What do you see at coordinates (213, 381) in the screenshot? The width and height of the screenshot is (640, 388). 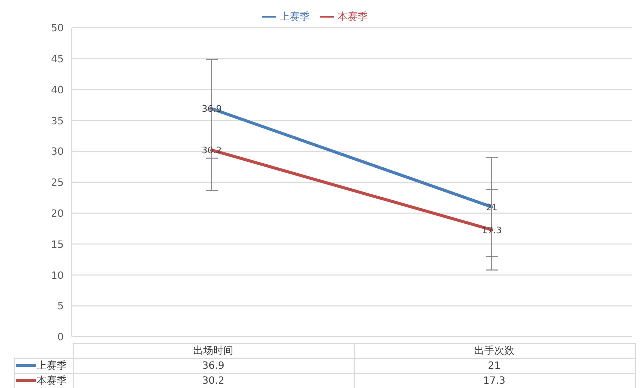 I see `data-label: 30.2` at bounding box center [213, 381].